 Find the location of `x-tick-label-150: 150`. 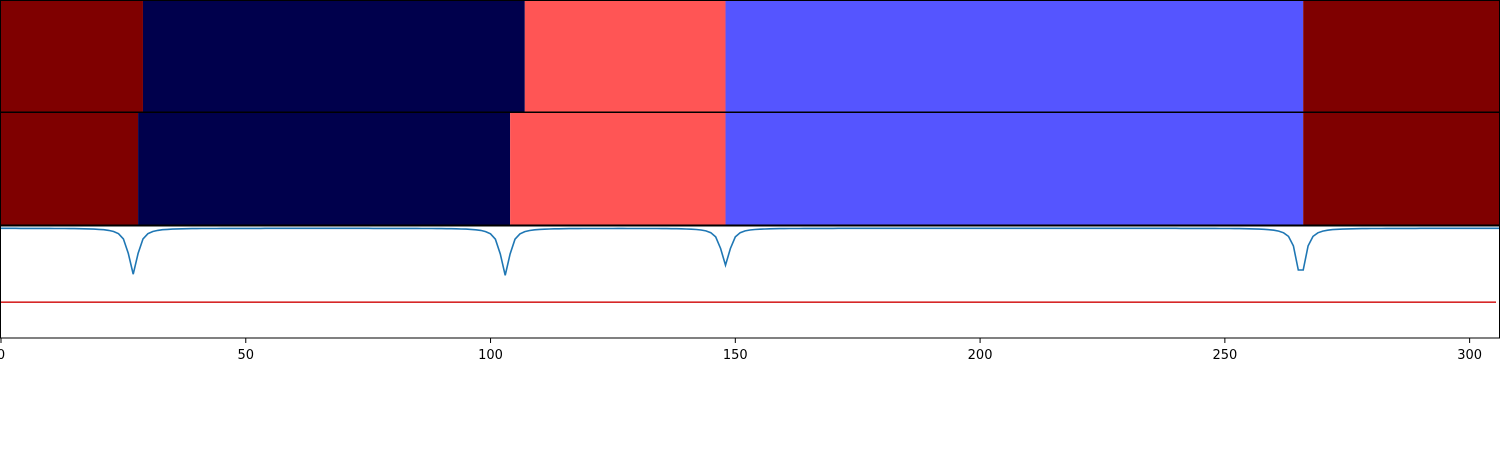

x-tick-label-150: 150 is located at coordinates (735, 355).